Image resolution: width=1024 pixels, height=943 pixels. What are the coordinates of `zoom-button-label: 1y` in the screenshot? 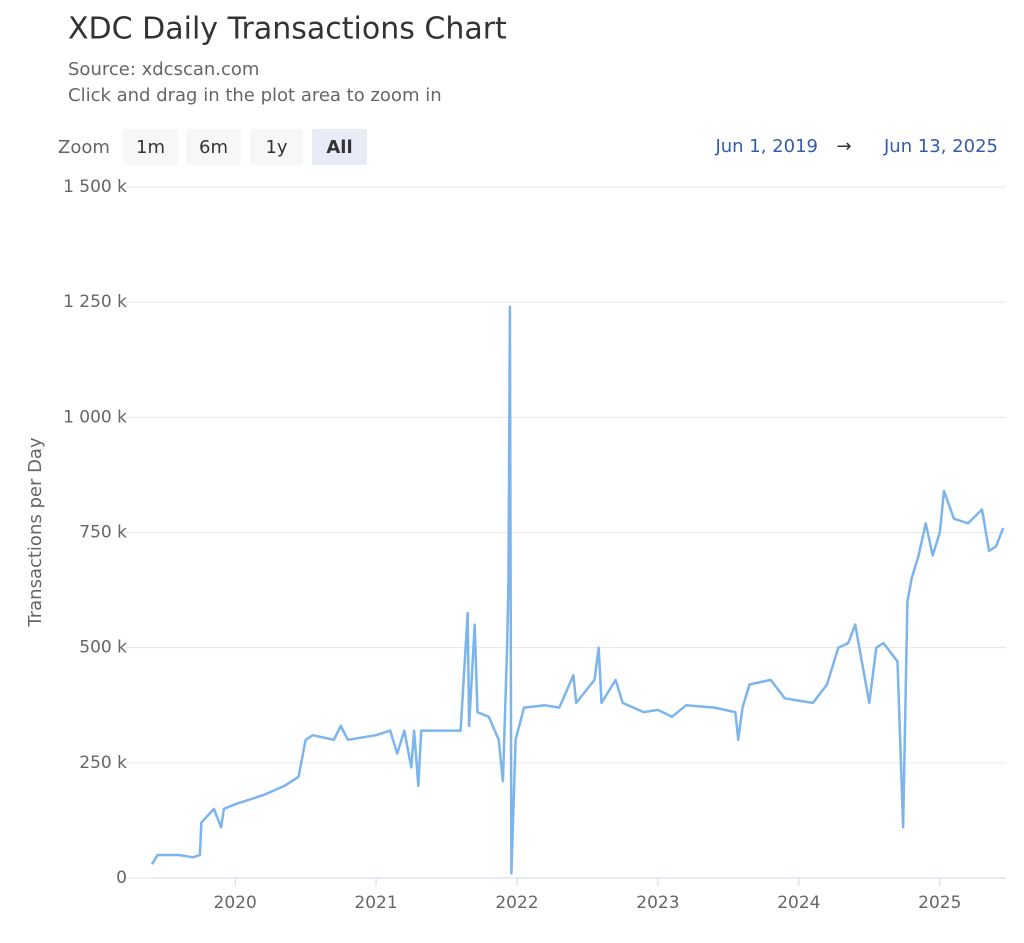 It's located at (276, 147).